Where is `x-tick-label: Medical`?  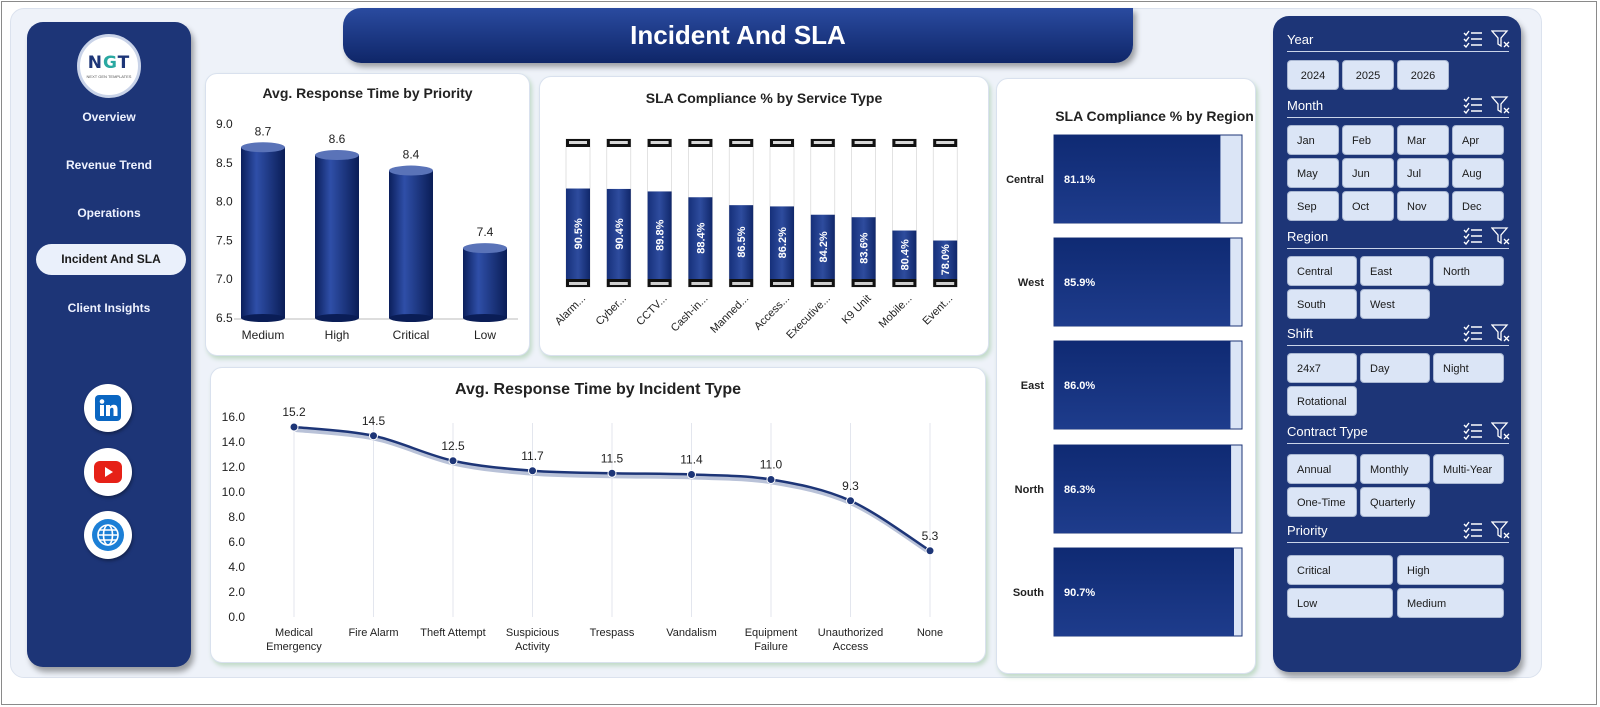 x-tick-label: Medical is located at coordinates (294, 633).